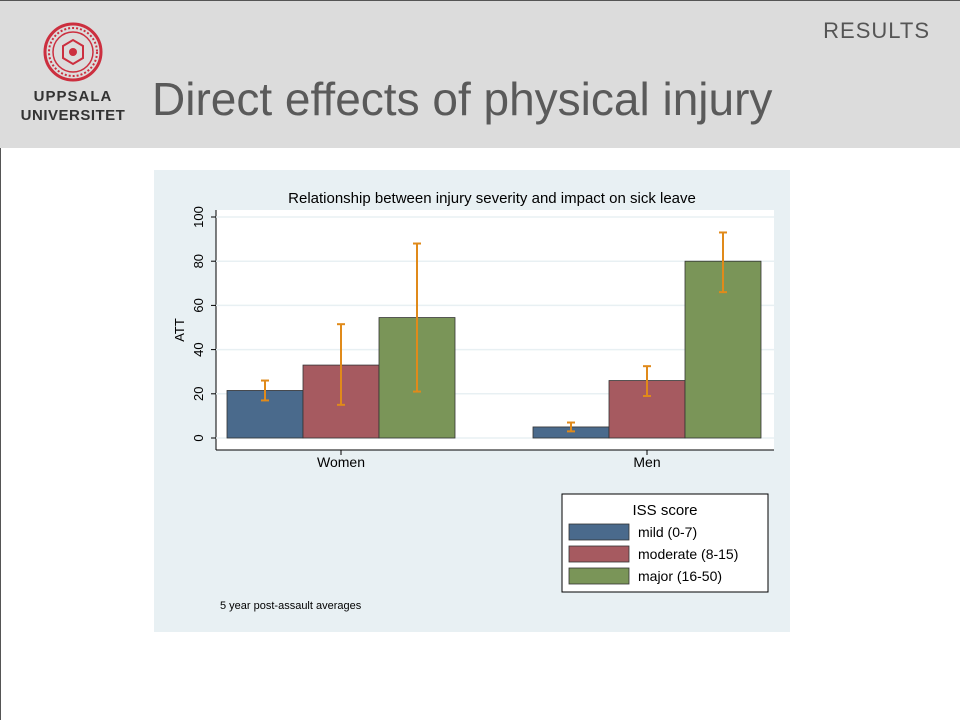 The width and height of the screenshot is (960, 720). Describe the element at coordinates (876, 30) in the screenshot. I see `section-label: RESULTS` at that location.